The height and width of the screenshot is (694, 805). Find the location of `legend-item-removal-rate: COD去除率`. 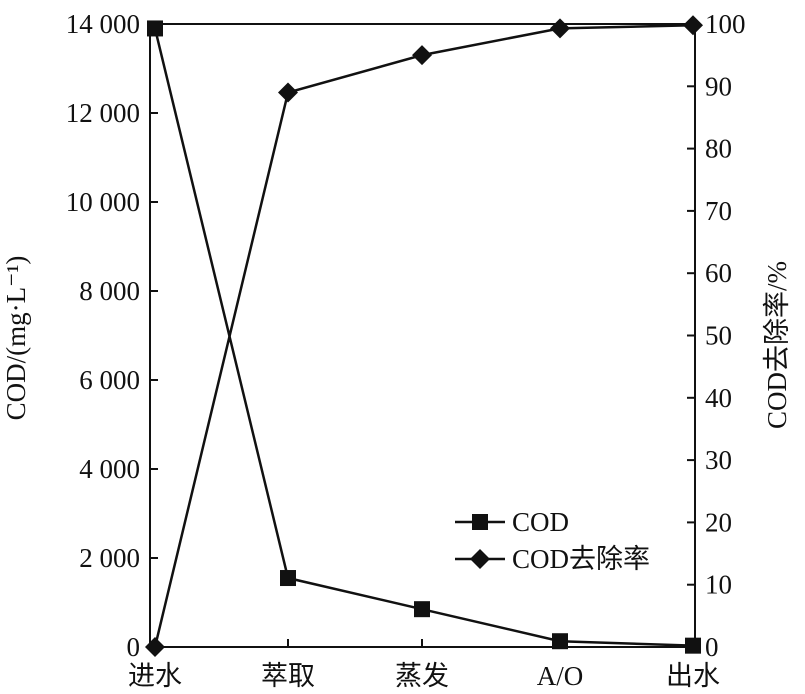

legend-item-removal-rate: COD去除率 is located at coordinates (552, 559).